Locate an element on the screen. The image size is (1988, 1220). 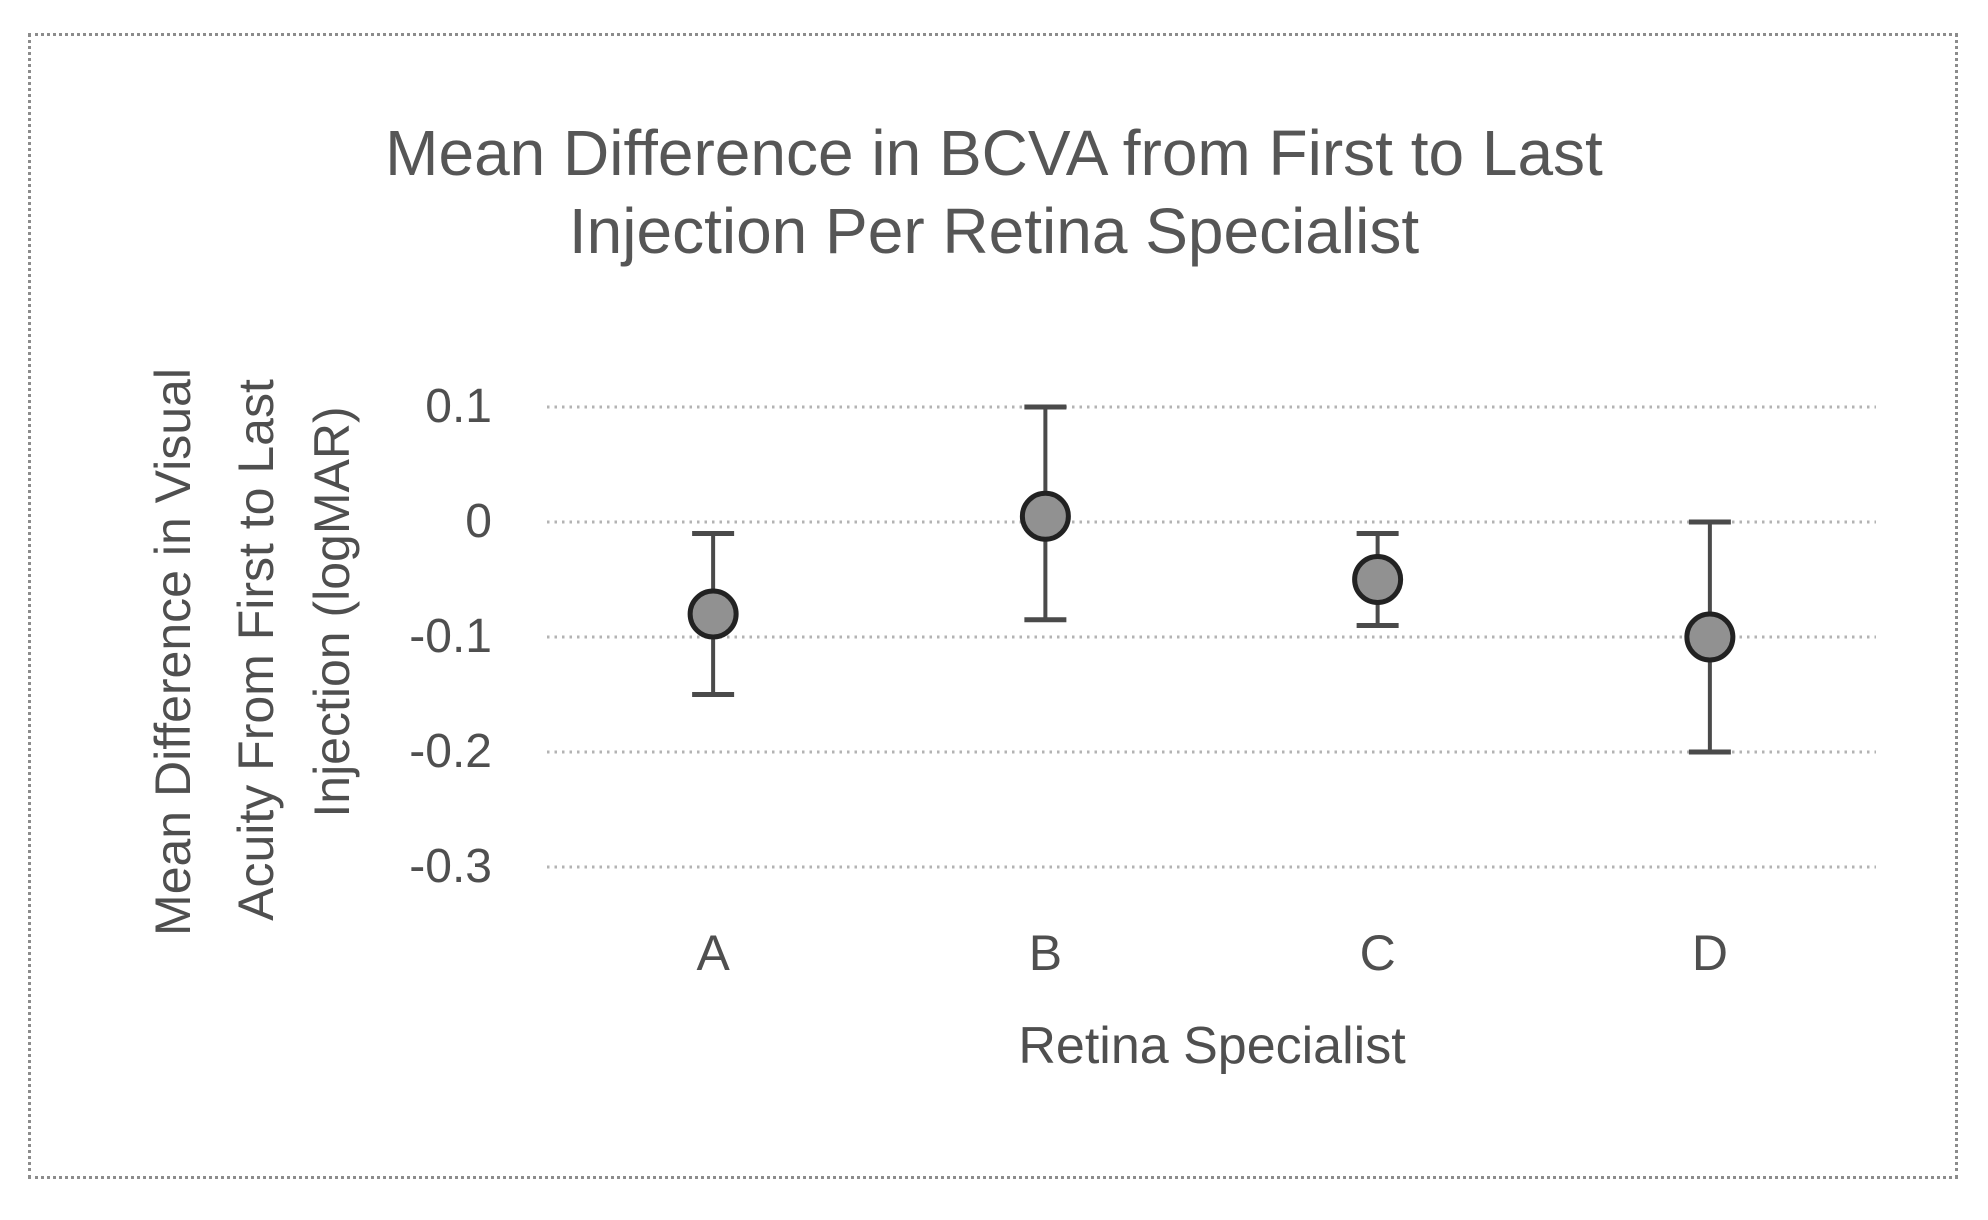
x-category-label-A: A is located at coordinates (713, 953).